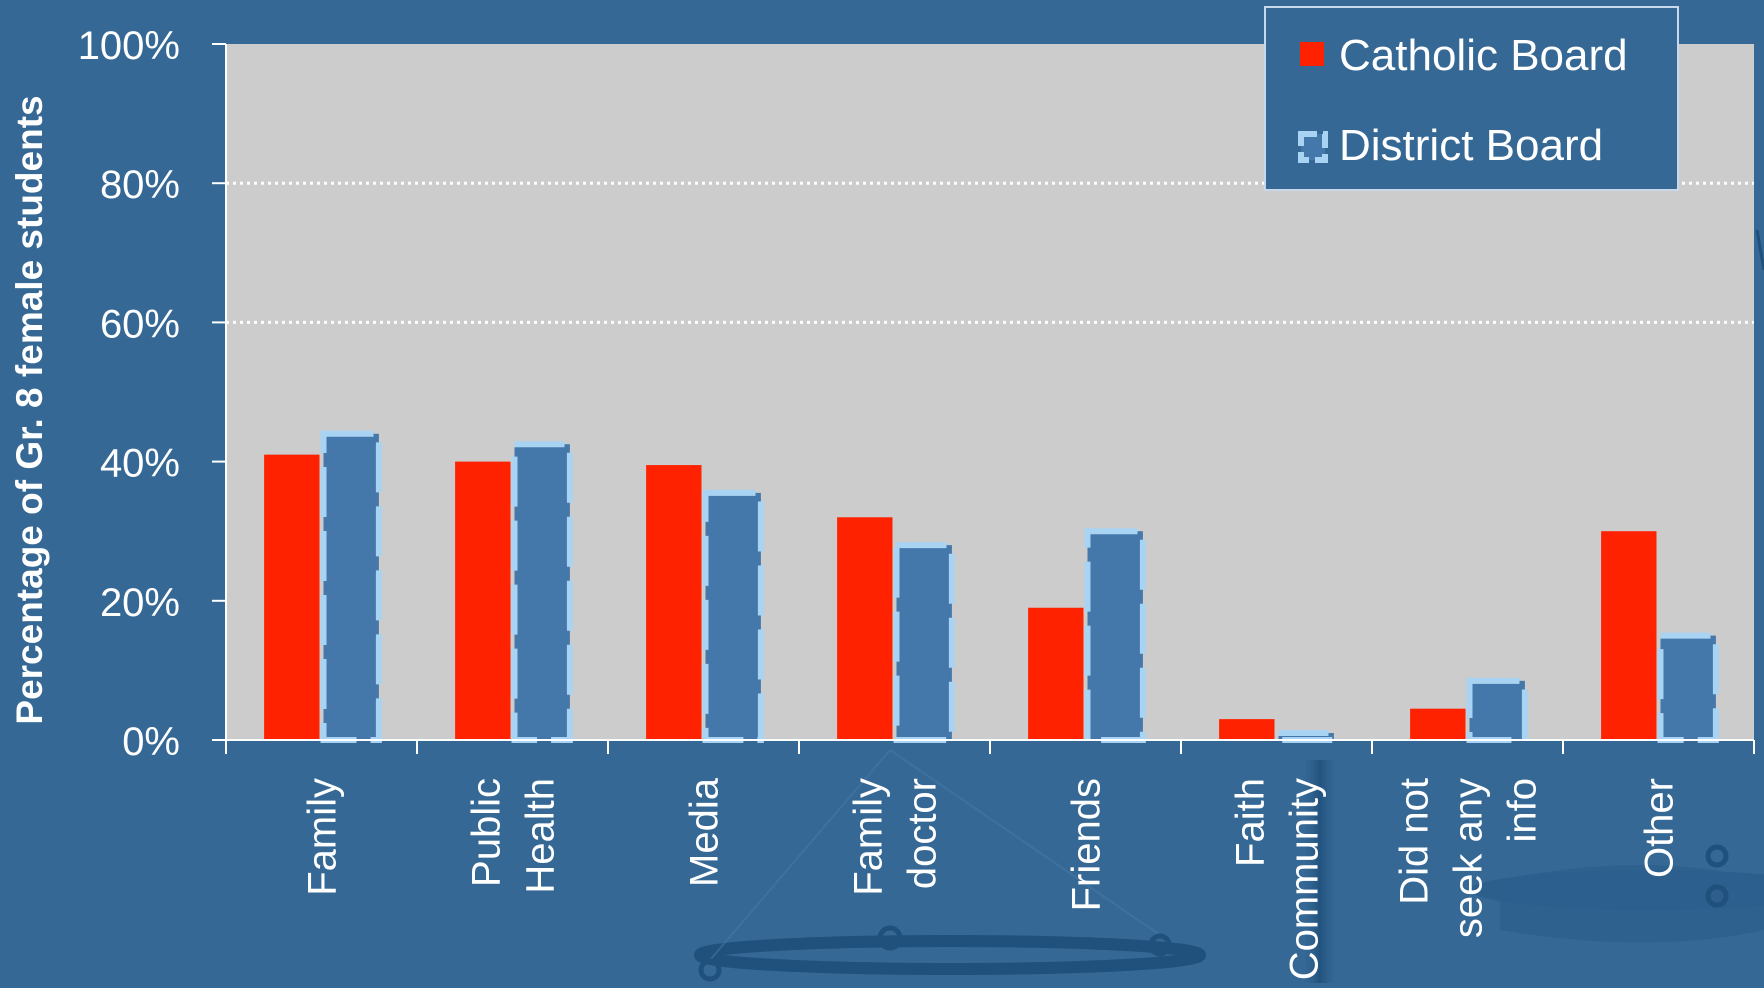 The height and width of the screenshot is (988, 1764). Describe the element at coordinates (514, 836) in the screenshot. I see `x-tick-label-public-health: Public Health` at that location.